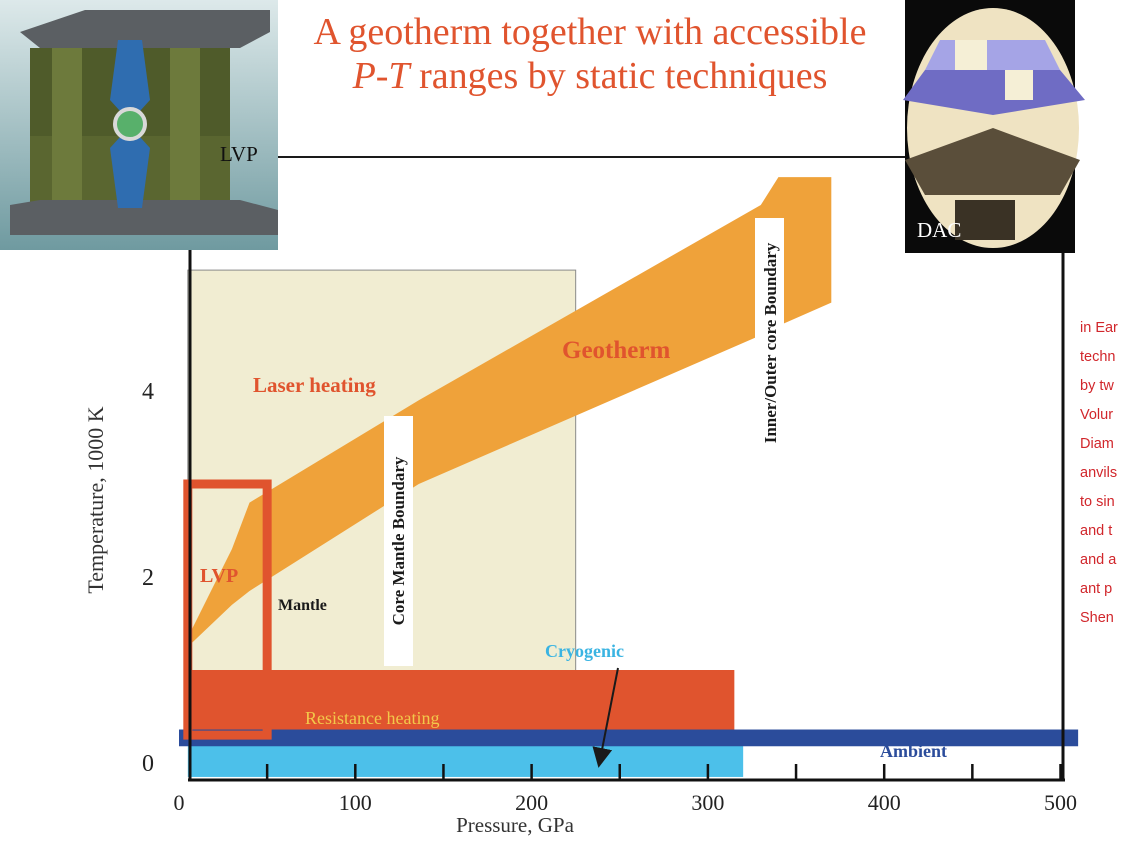 This screenshot has width=1139, height=848. I want to click on x-axis-label: Pressure, GPa, so click(515, 825).